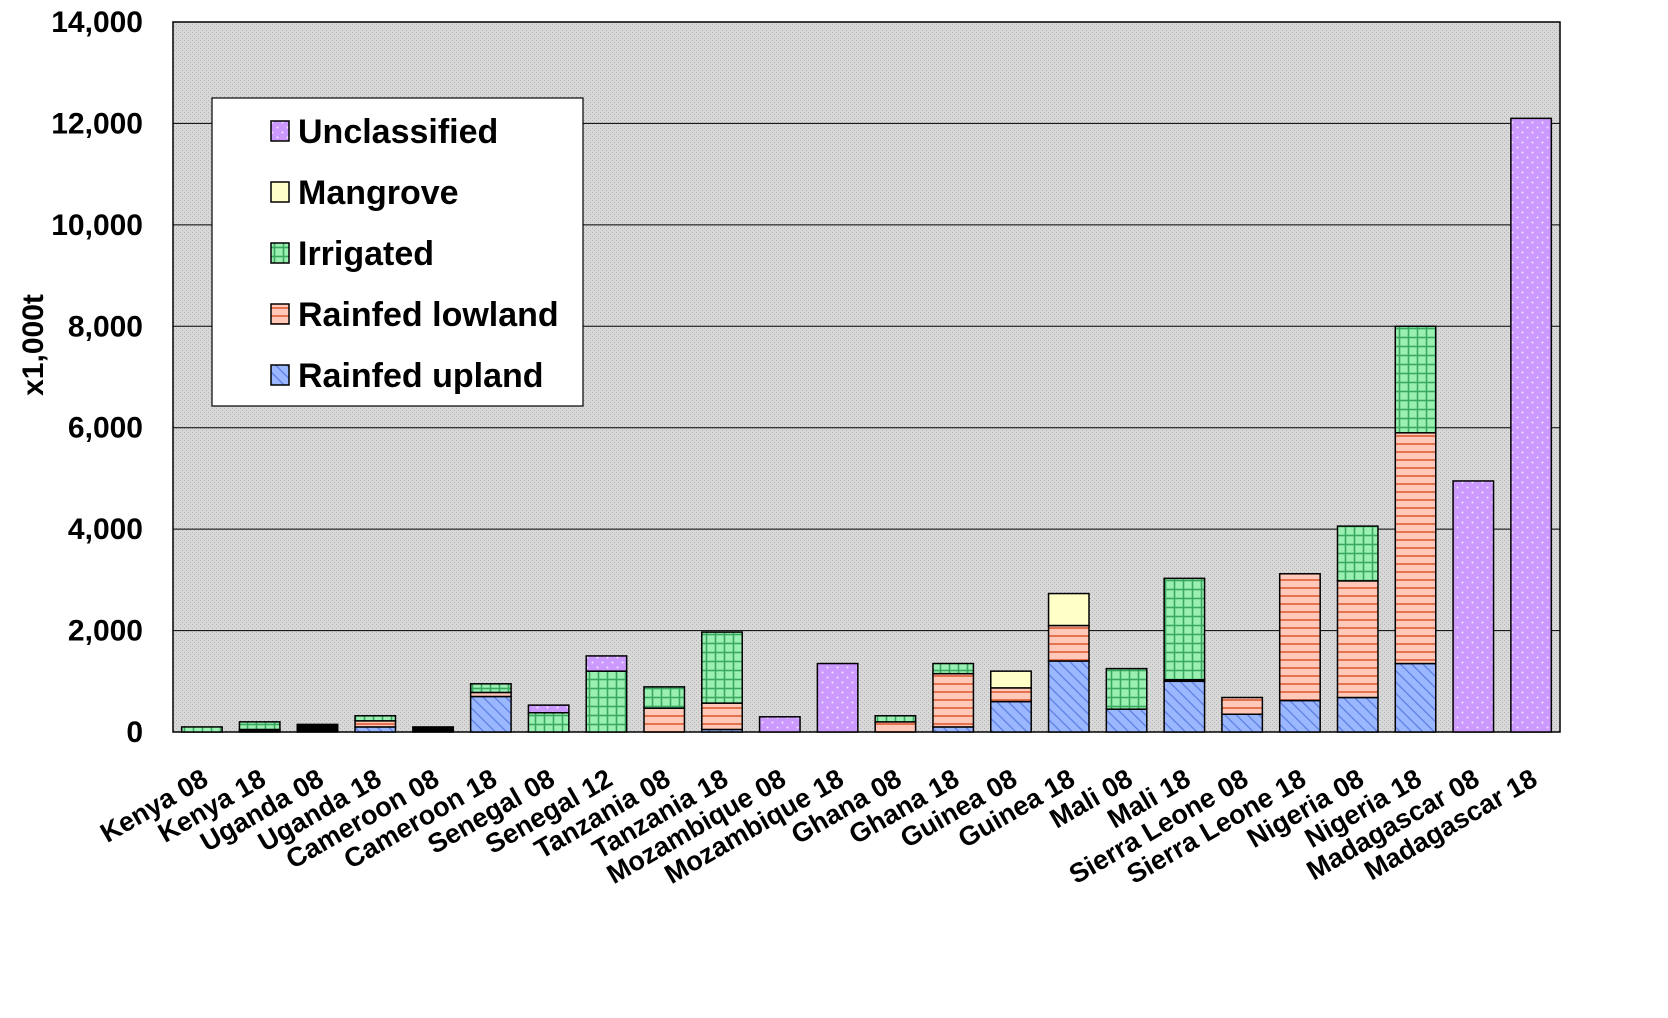 The image size is (1668, 1018). Describe the element at coordinates (428, 315) in the screenshot. I see `legend-label: Rainfed lowland` at that location.